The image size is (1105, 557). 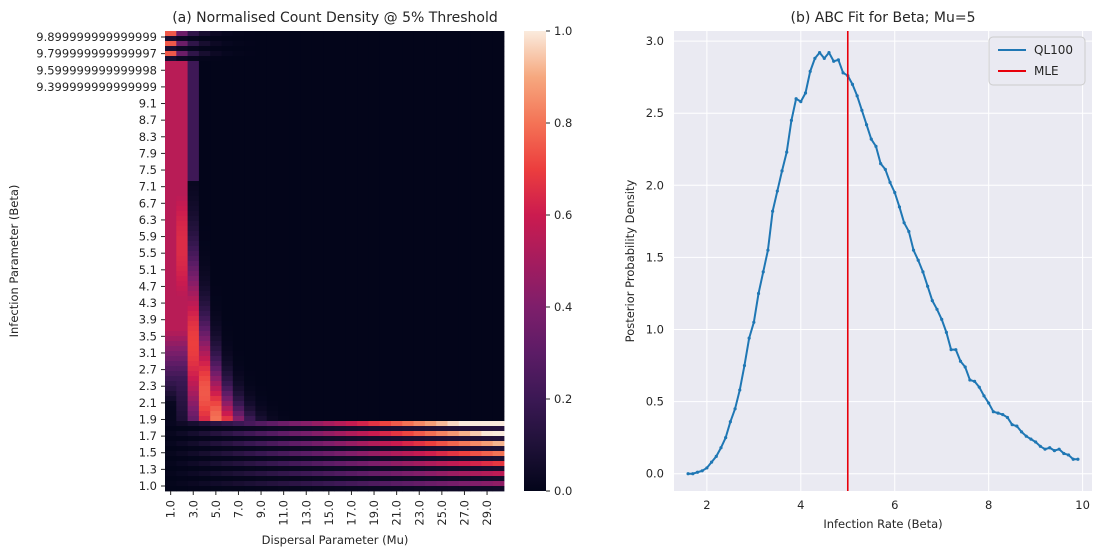 What do you see at coordinates (351, 513) in the screenshot?
I see `heatmap-x-tick-label: 17.0` at bounding box center [351, 513].